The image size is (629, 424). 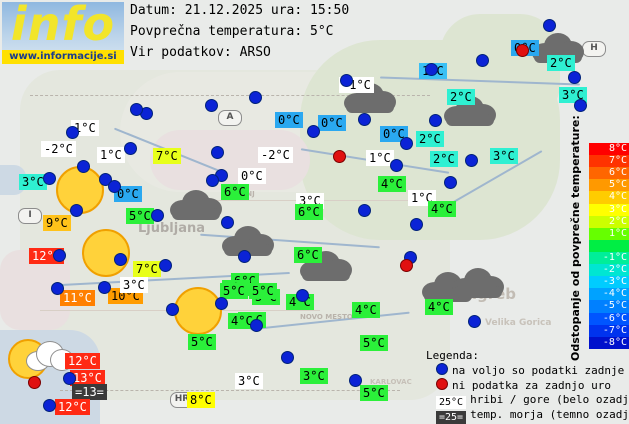 I want to click on color-scale-step: -1°C, so click(x=609, y=258).